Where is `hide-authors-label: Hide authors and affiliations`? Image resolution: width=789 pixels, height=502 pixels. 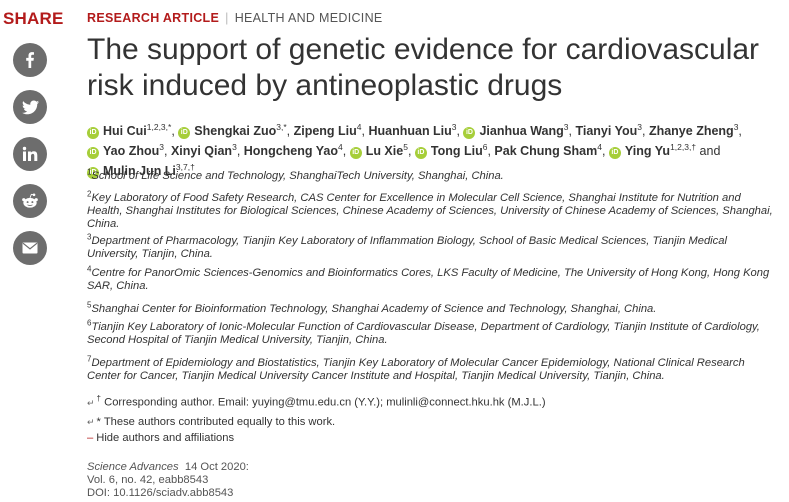 hide-authors-label: Hide authors and affiliations is located at coordinates (165, 438).